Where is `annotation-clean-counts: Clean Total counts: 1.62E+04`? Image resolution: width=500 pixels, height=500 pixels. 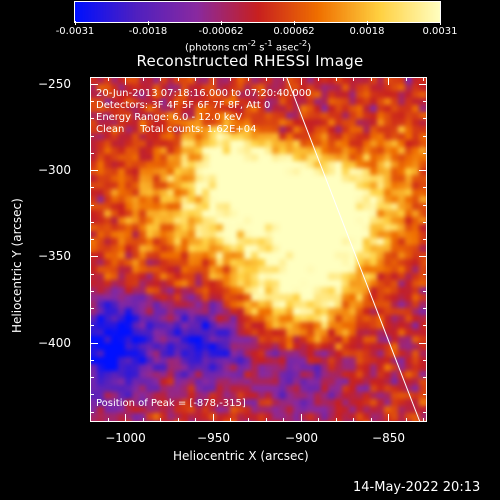 annotation-clean-counts: Clean Total counts: 1.62E+04 is located at coordinates (176, 129).